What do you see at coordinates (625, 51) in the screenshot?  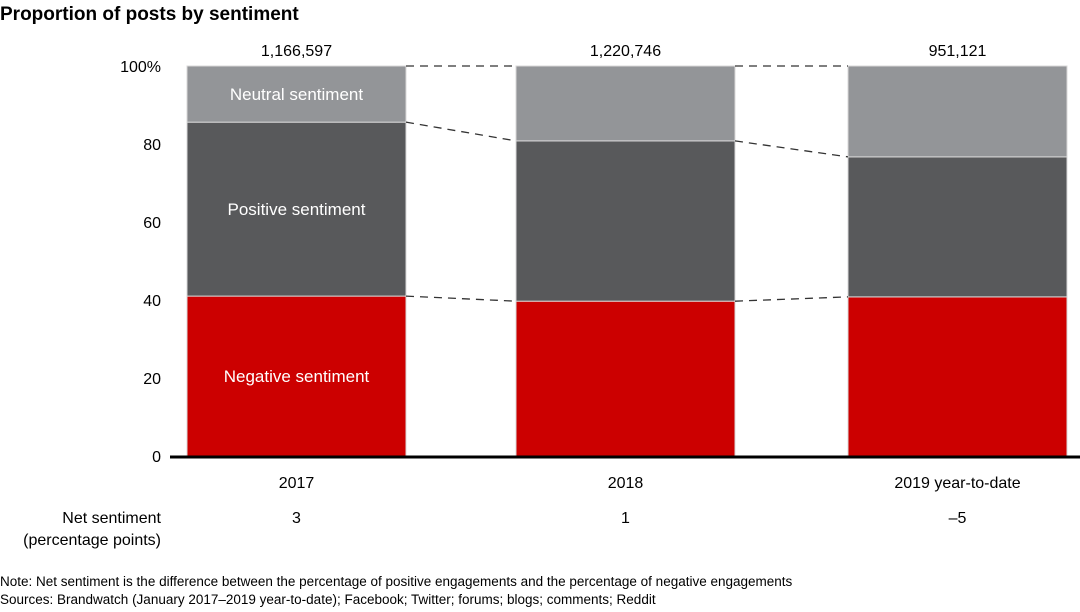 I see `bar-total-label: 1,220,746` at bounding box center [625, 51].